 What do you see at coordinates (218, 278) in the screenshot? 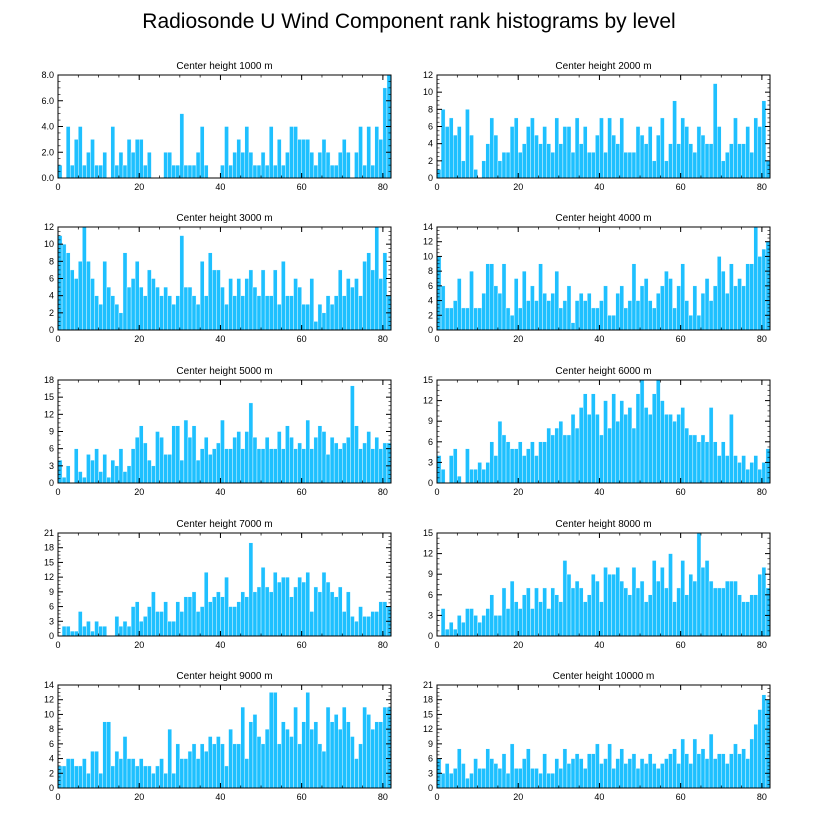
I see `histogram-panel-3: Center height 3000 m 0 20 40 60 80 0 2 4 6 8 10 12` at bounding box center [218, 278].